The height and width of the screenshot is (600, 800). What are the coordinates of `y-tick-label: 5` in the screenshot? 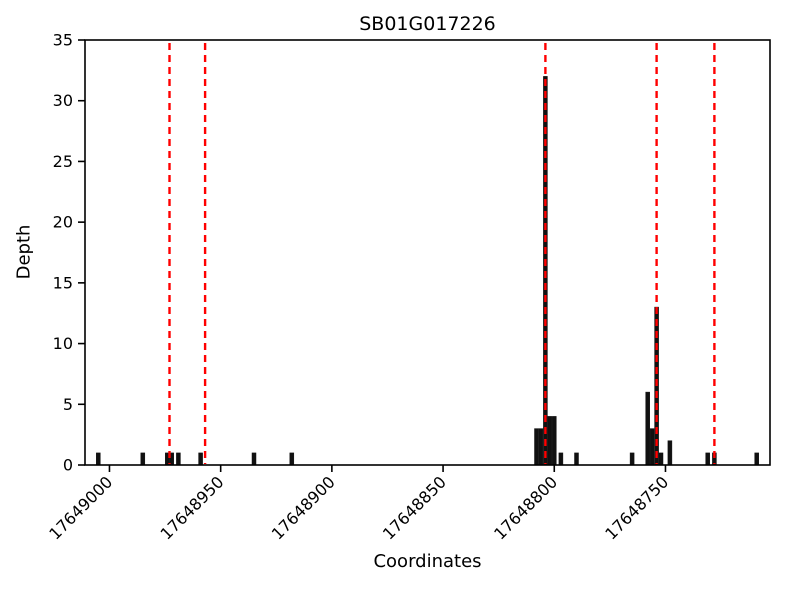 It's located at (68, 404).